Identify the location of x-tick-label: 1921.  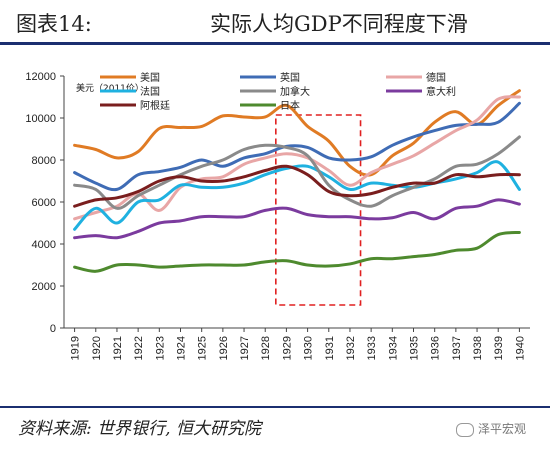
(118, 348).